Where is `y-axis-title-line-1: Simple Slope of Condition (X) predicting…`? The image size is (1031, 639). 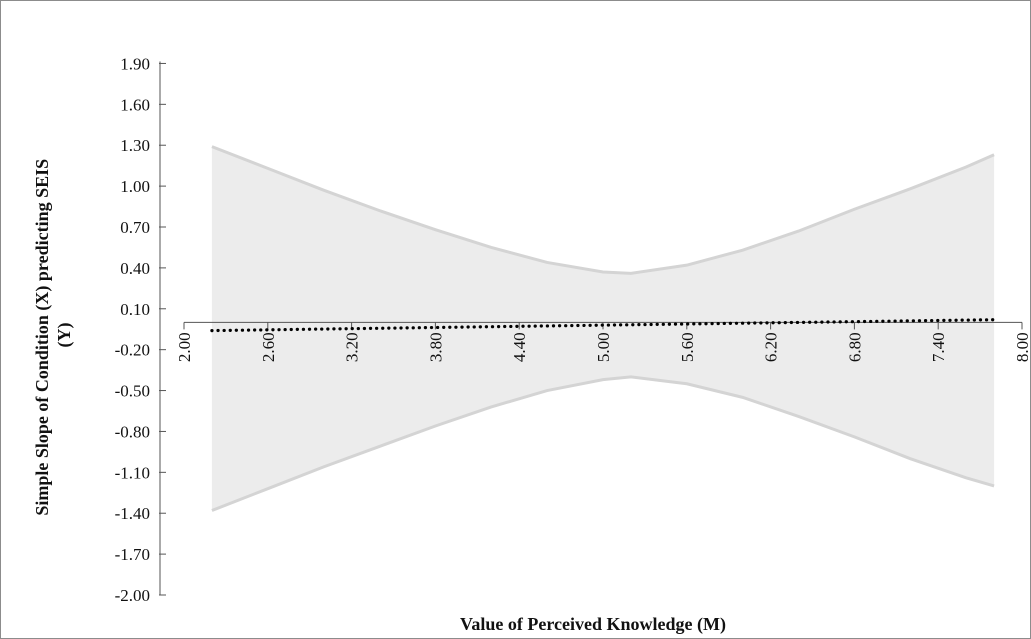 y-axis-title-line-1: Simple Slope of Condition (X) predicting… is located at coordinates (42, 337).